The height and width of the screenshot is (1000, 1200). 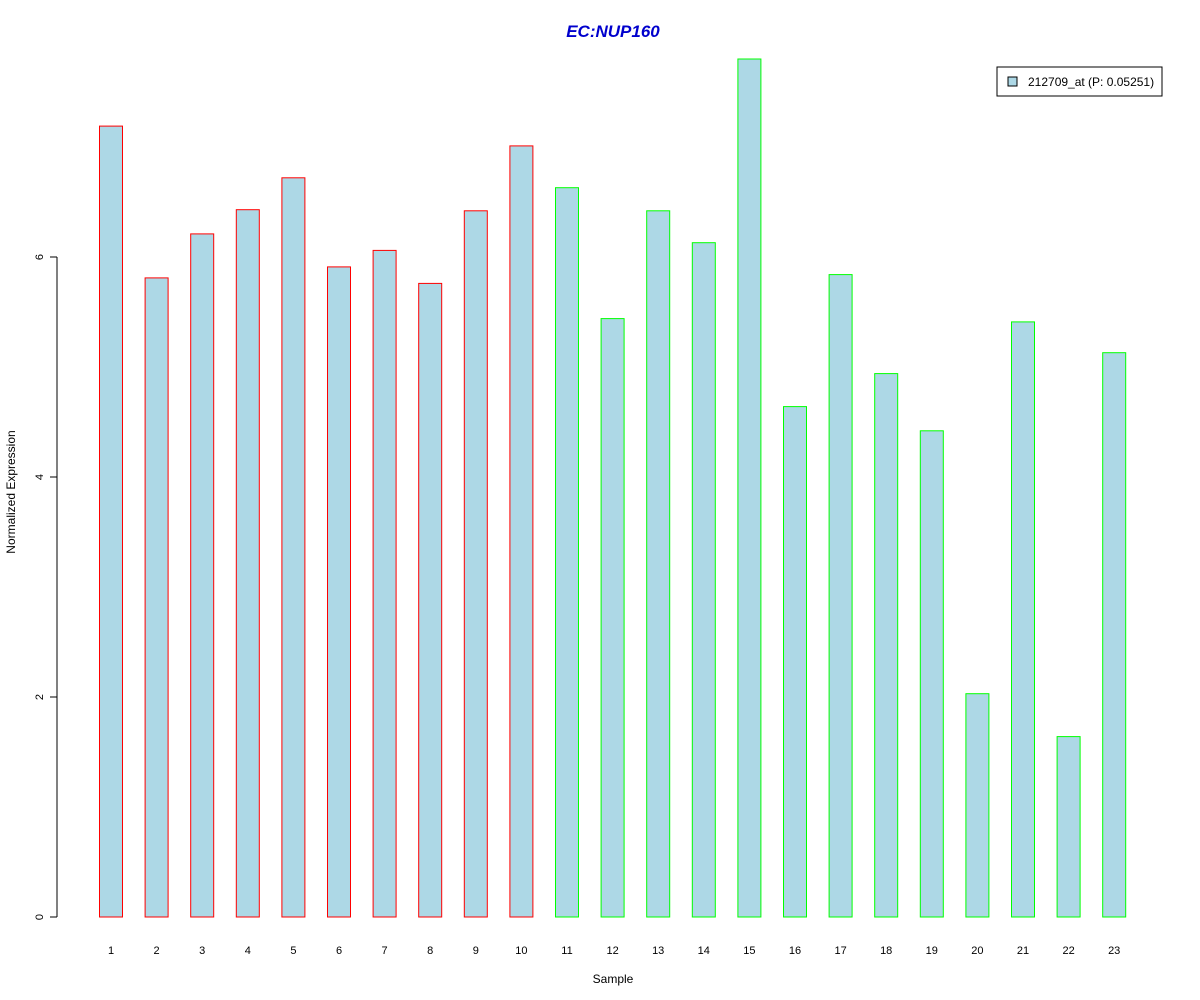 I want to click on y-tick-label: 6, so click(x=40, y=257).